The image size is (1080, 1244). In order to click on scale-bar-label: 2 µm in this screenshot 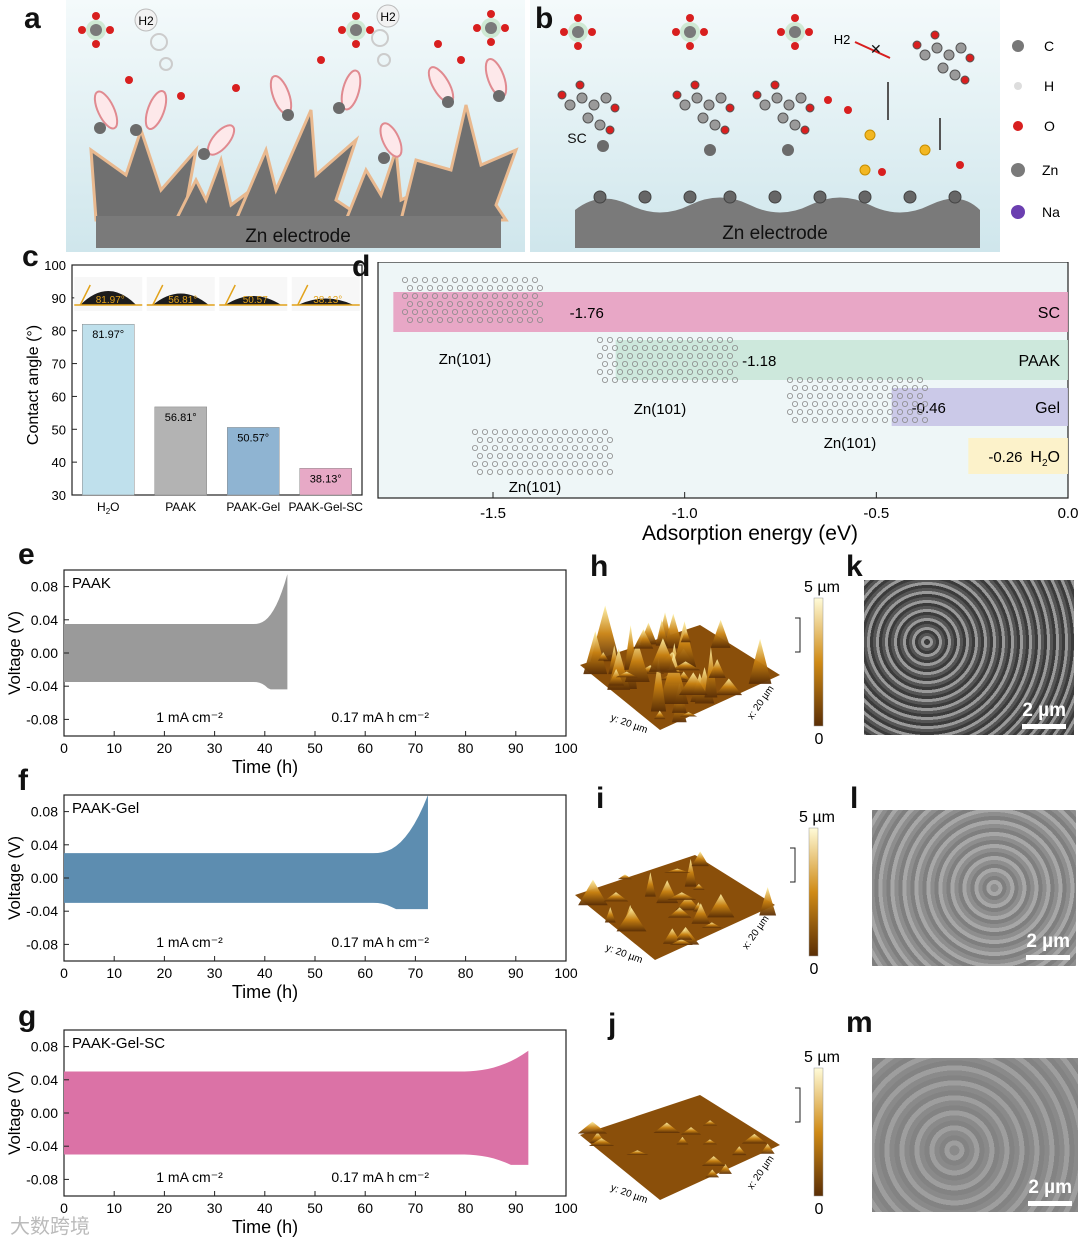, I will do `click(1044, 710)`.